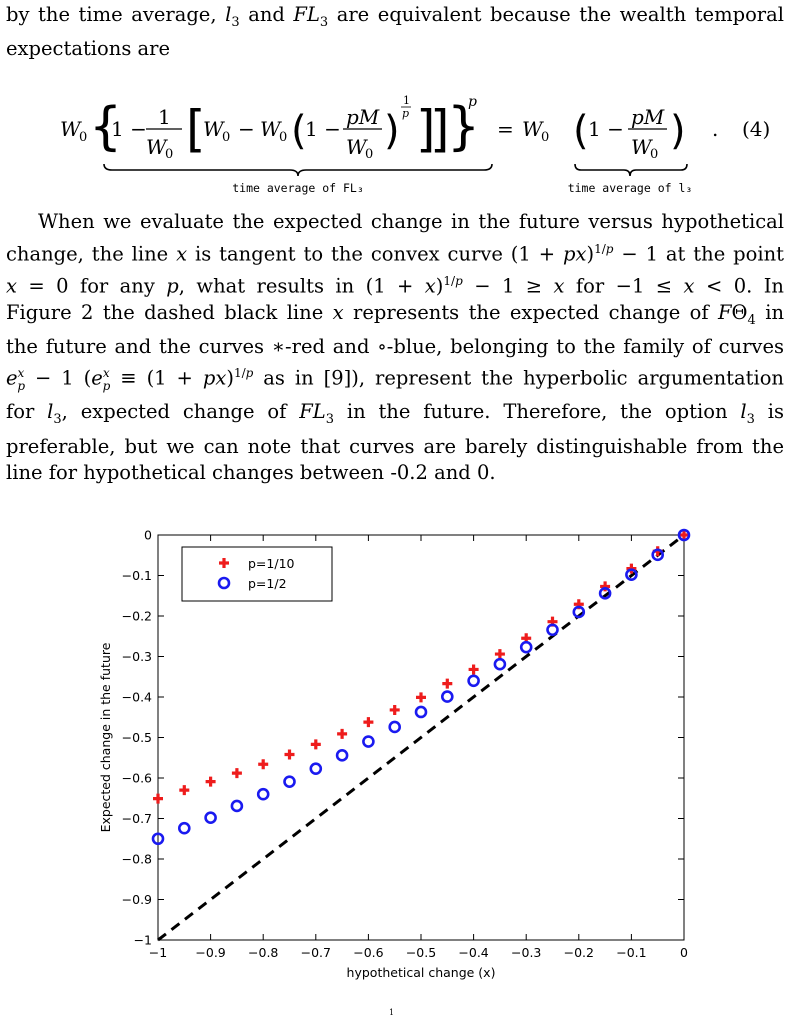  Describe the element at coordinates (158, 952) in the screenshot. I see `x-tick-label: −1` at that location.